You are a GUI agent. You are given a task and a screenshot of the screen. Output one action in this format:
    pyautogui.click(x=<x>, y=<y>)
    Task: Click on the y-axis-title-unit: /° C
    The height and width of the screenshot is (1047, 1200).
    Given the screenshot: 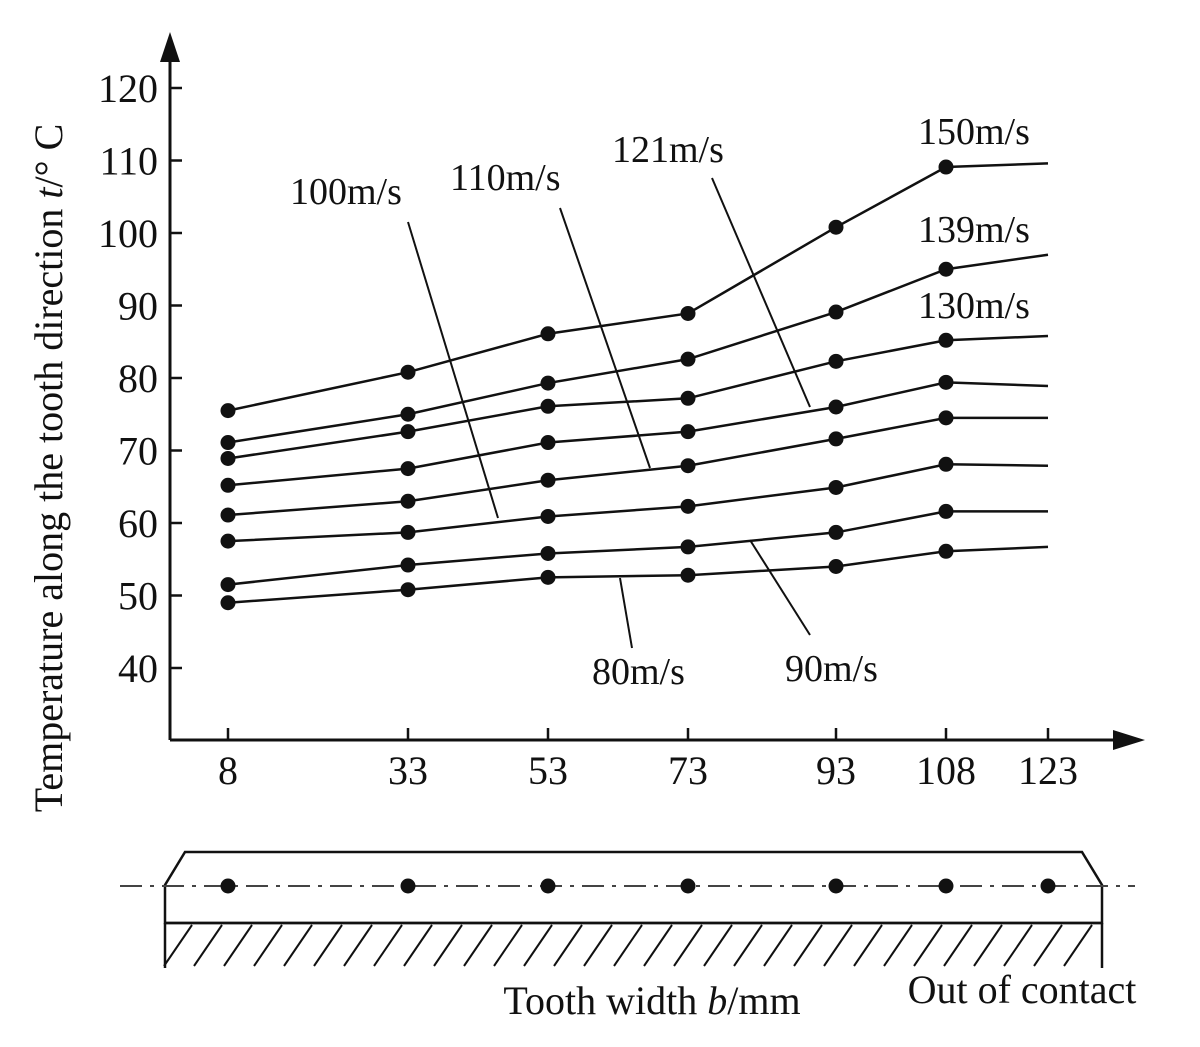 What is the action you would take?
    pyautogui.click(x=48, y=156)
    